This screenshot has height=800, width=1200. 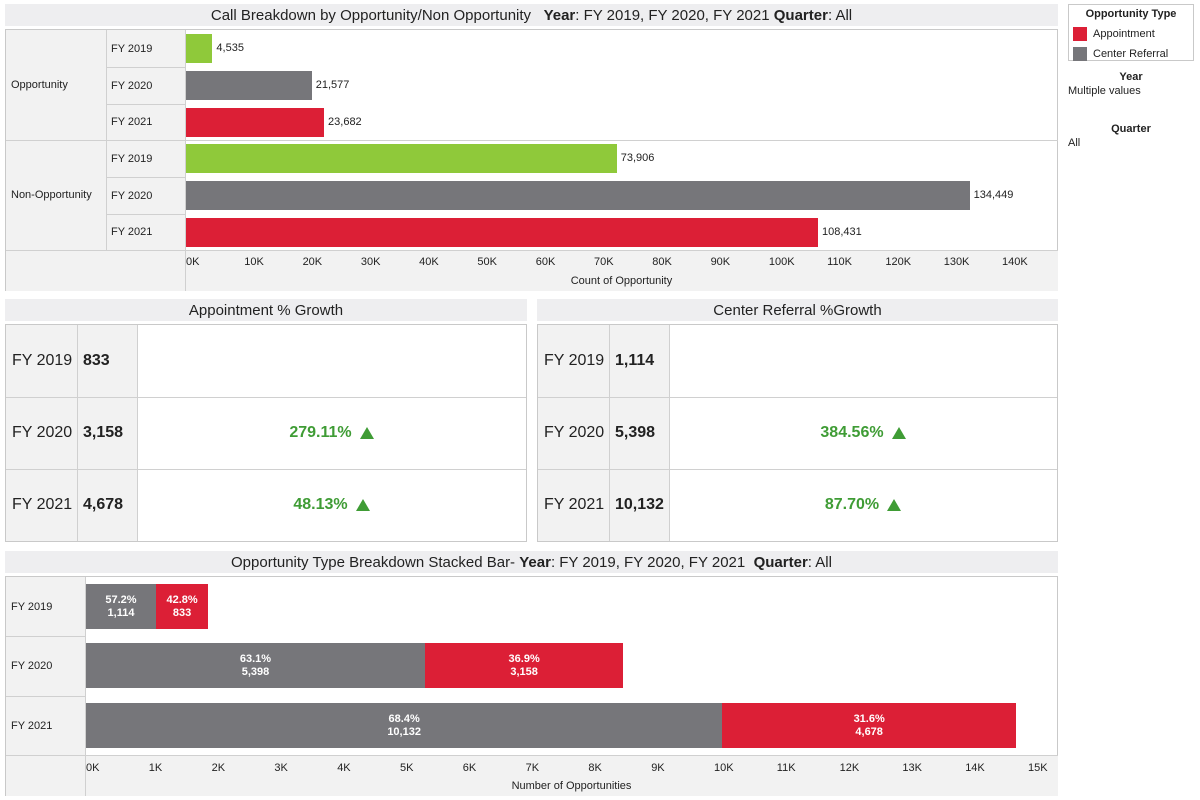 What do you see at coordinates (344, 768) in the screenshot?
I see `stacked-tick-4k: 4K` at bounding box center [344, 768].